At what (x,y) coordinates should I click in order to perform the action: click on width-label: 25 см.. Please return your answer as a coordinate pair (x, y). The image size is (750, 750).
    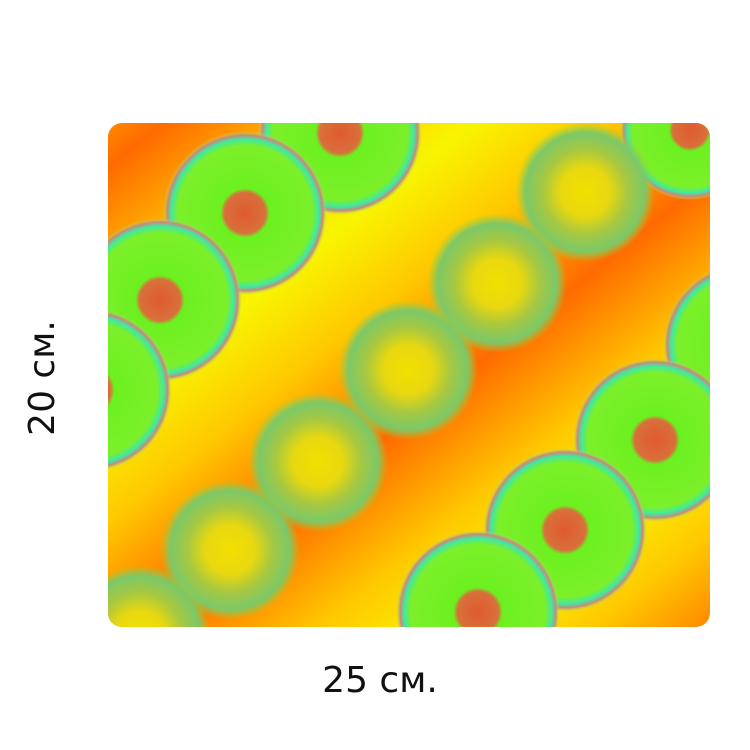
    Looking at the image, I should click on (380, 680).